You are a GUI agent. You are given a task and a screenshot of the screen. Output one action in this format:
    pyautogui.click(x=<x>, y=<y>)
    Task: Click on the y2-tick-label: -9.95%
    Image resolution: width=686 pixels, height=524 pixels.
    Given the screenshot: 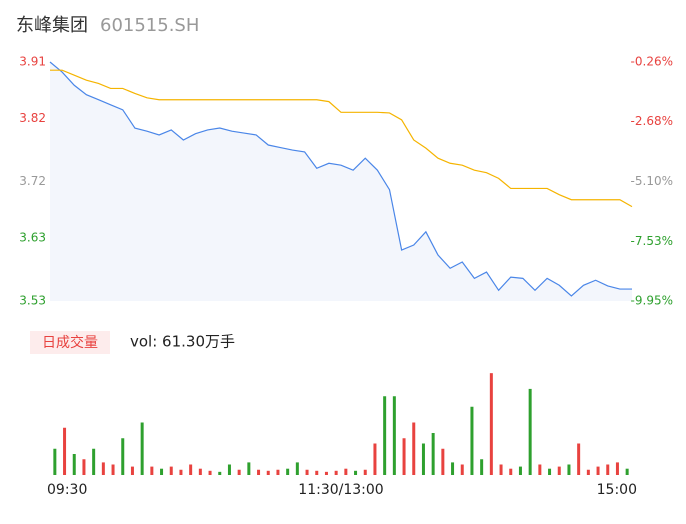 What is the action you would take?
    pyautogui.click(x=652, y=301)
    